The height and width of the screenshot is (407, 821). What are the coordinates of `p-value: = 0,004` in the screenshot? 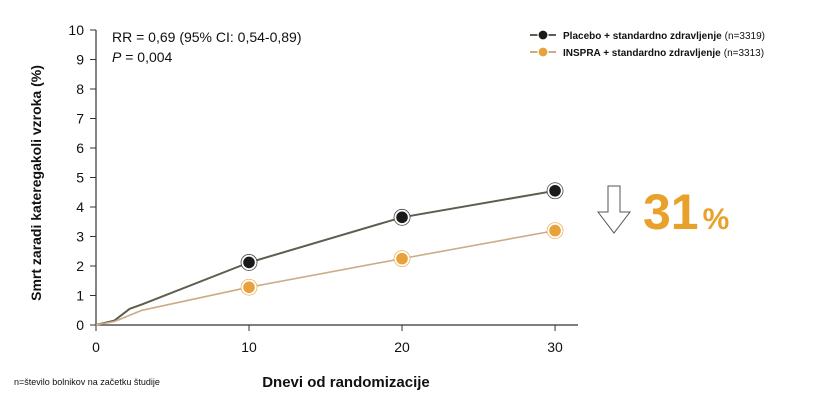 It's located at (146, 57).